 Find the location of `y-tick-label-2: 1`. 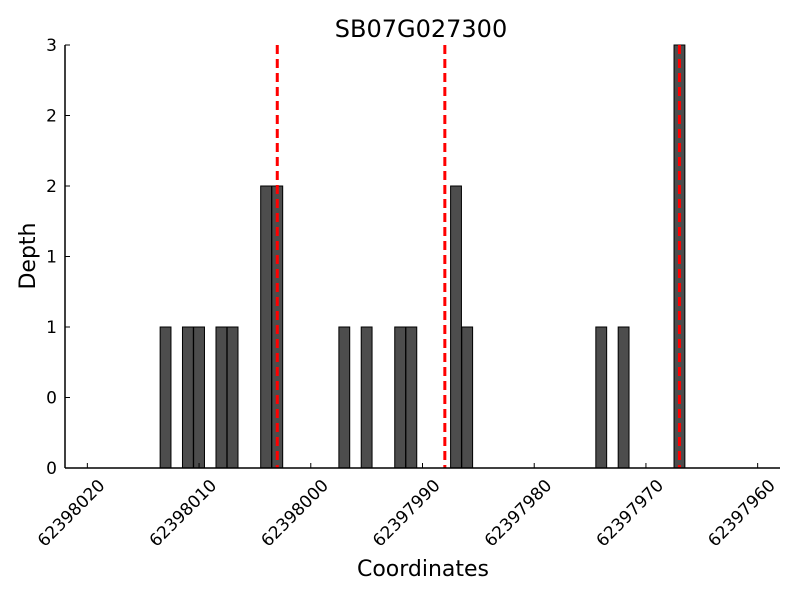

y-tick-label-2: 1 is located at coordinates (51, 328).